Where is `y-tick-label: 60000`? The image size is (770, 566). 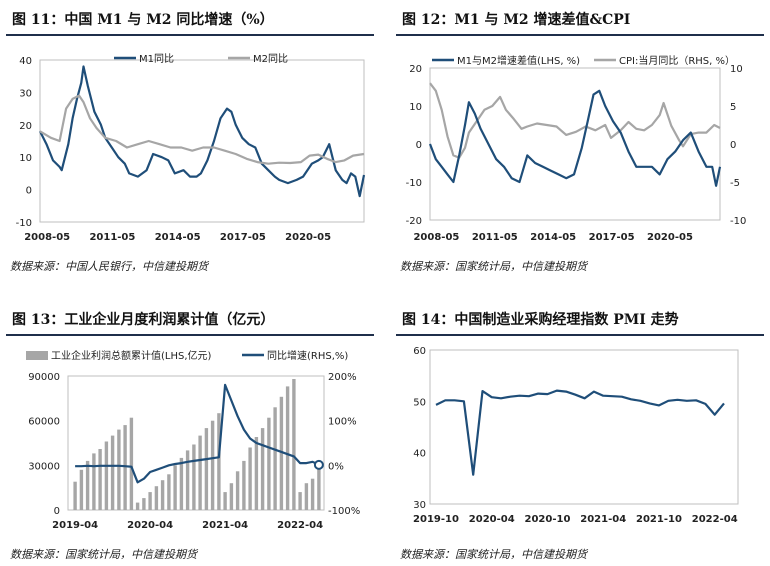 y-tick-label: 60000 is located at coordinates (44, 422).